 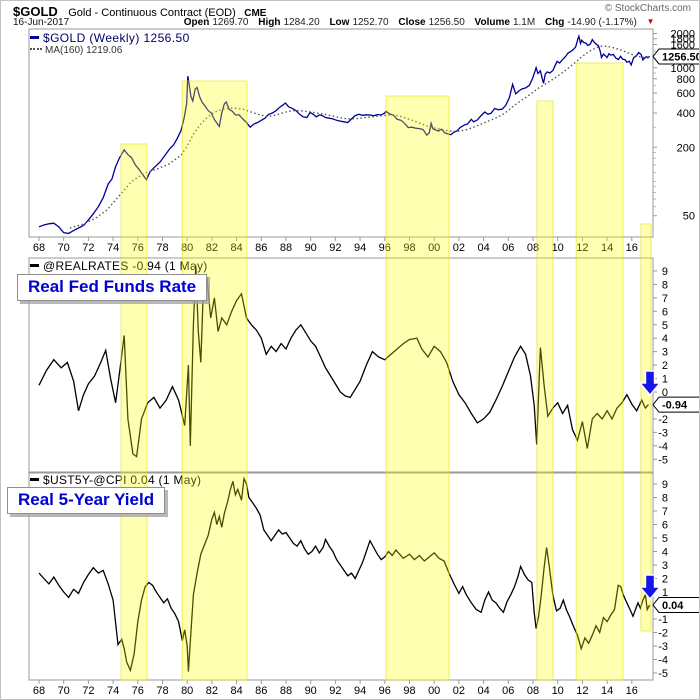 I want to click on x-tick-label: 70, so click(x=64, y=248).